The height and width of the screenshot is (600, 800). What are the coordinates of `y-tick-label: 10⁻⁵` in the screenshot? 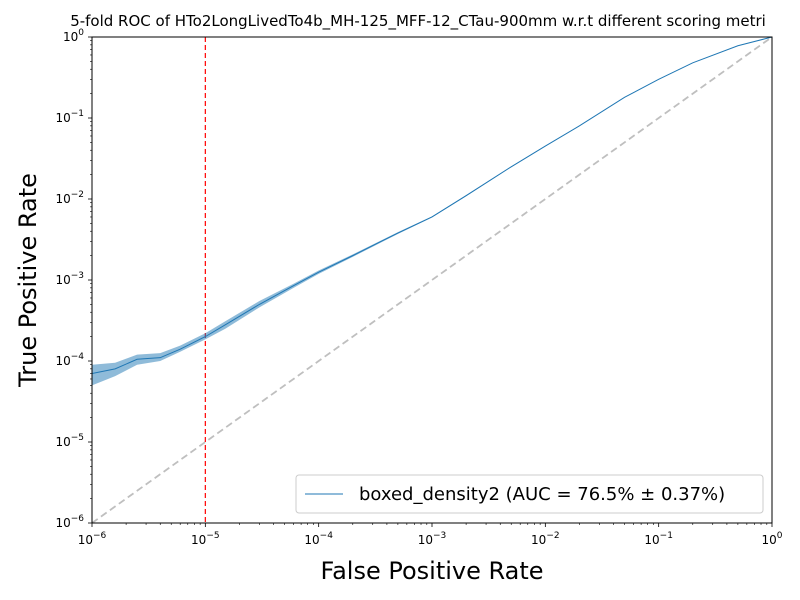 It's located at (69, 441).